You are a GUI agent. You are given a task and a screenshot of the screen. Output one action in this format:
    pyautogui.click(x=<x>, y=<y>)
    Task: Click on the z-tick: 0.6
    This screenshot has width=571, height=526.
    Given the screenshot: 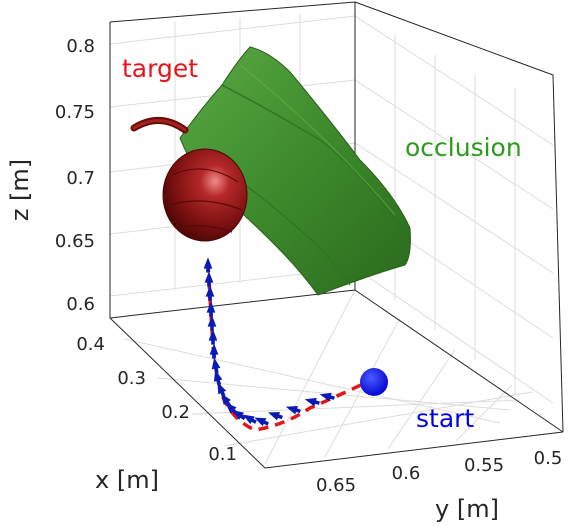 What is the action you would take?
    pyautogui.click(x=80, y=304)
    